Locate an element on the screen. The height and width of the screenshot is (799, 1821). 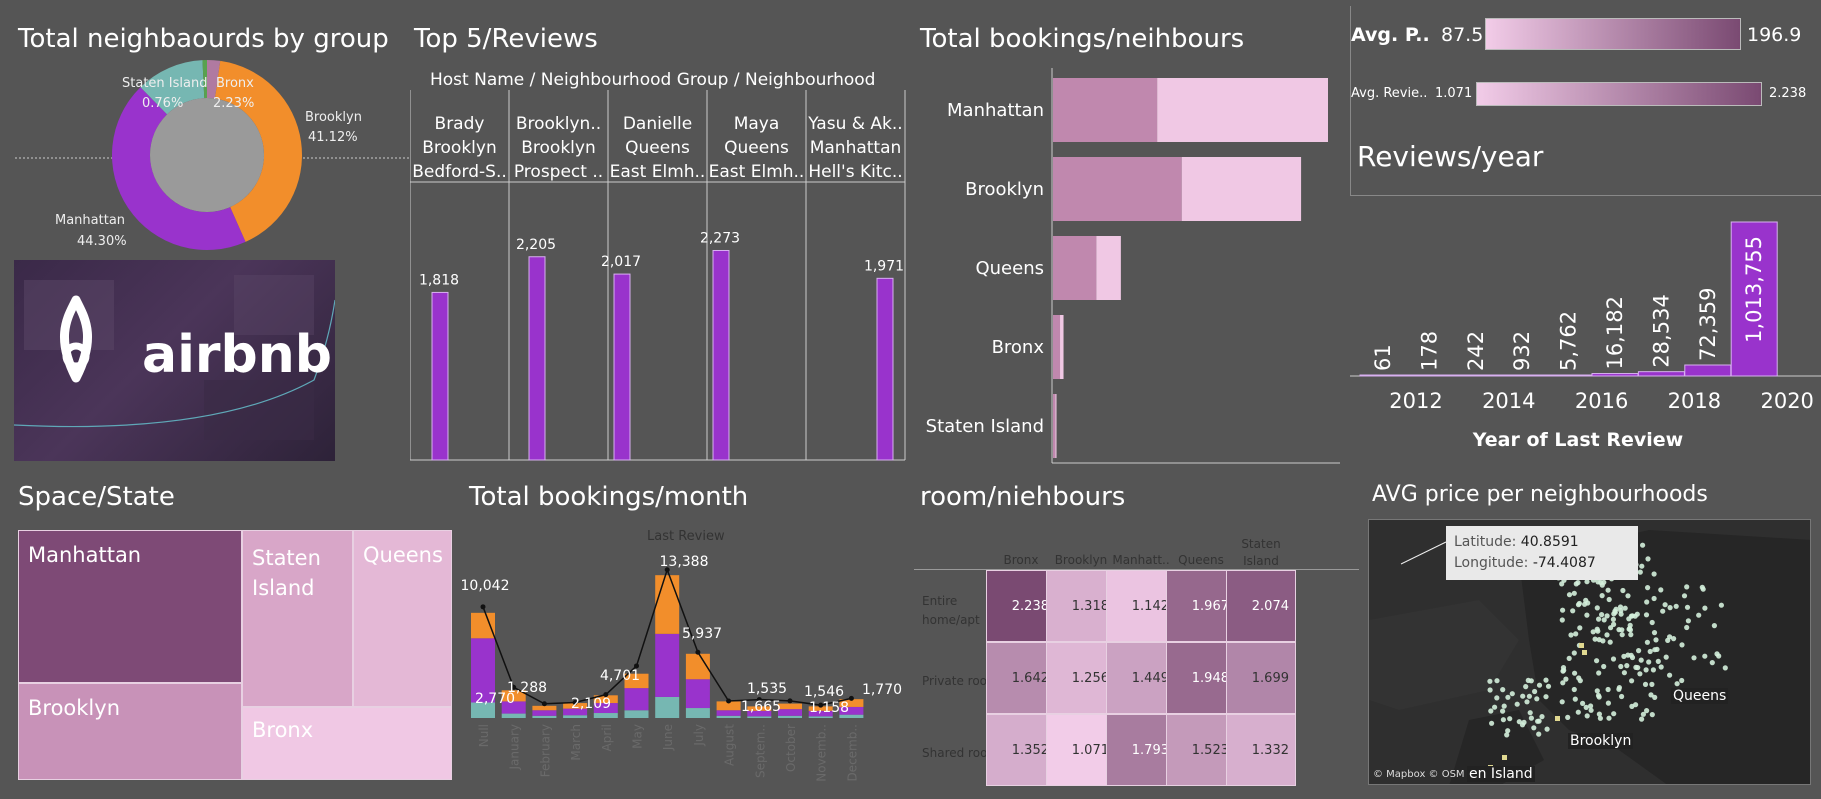
map-attribution: © Mapbox © OSM is located at coordinates (1419, 774).